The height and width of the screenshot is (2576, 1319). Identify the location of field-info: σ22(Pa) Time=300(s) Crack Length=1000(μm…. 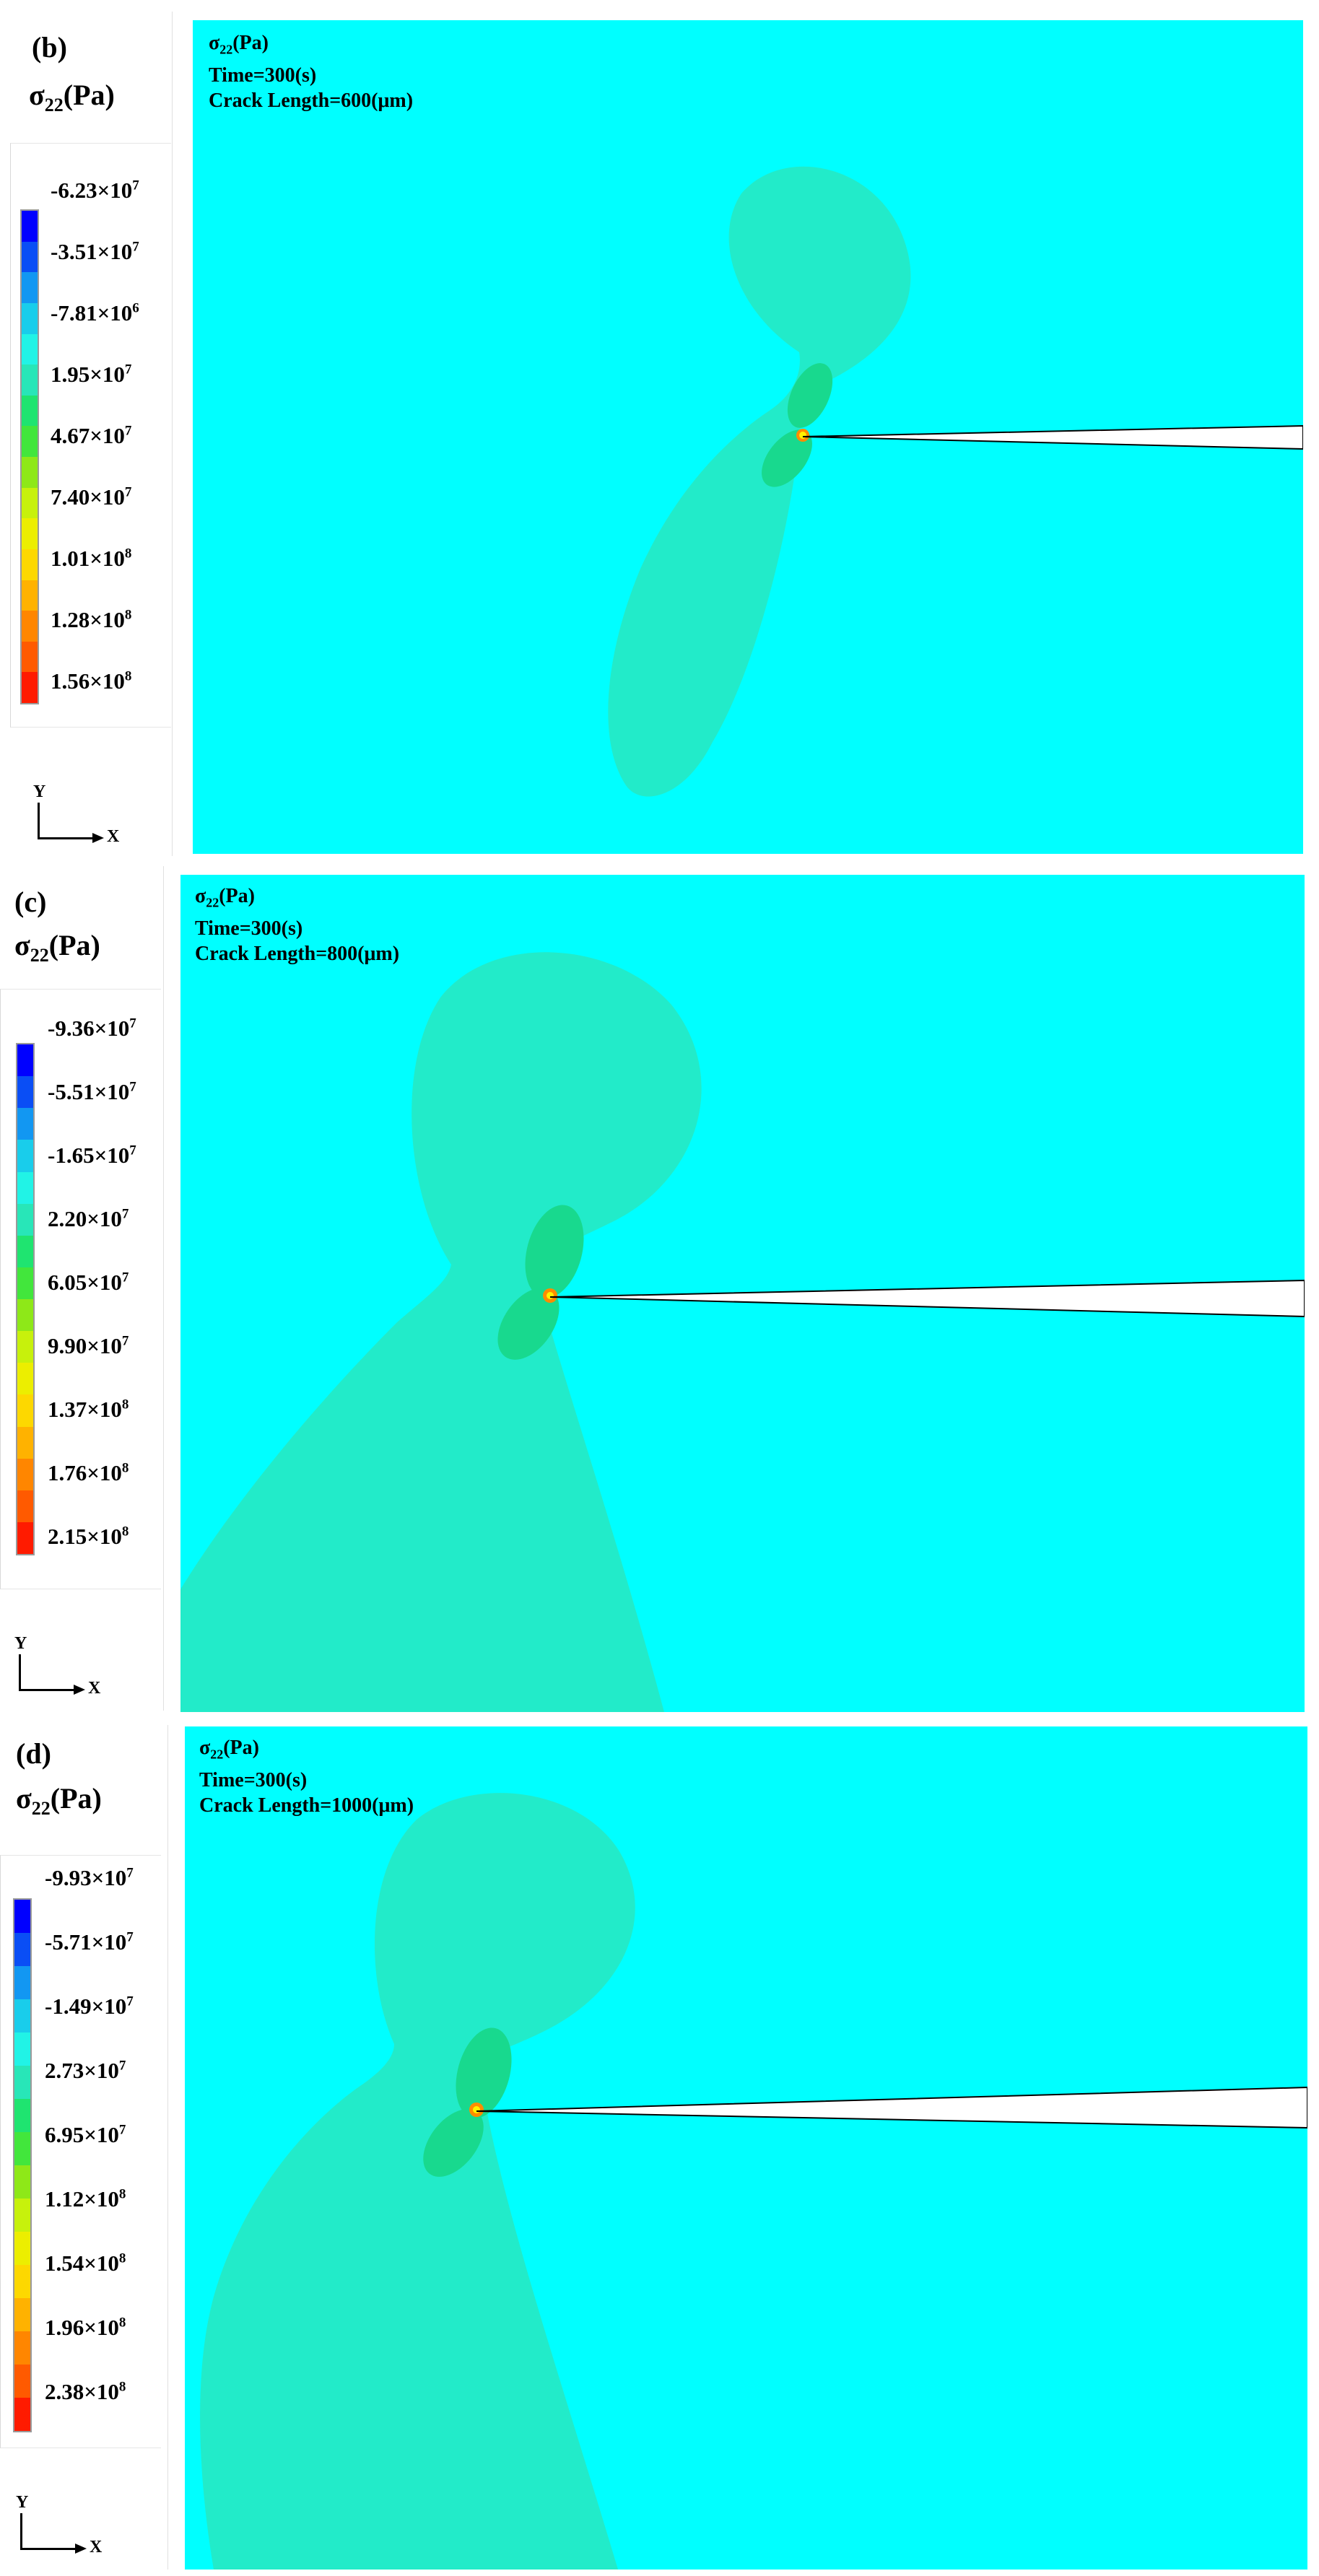
(306, 1776).